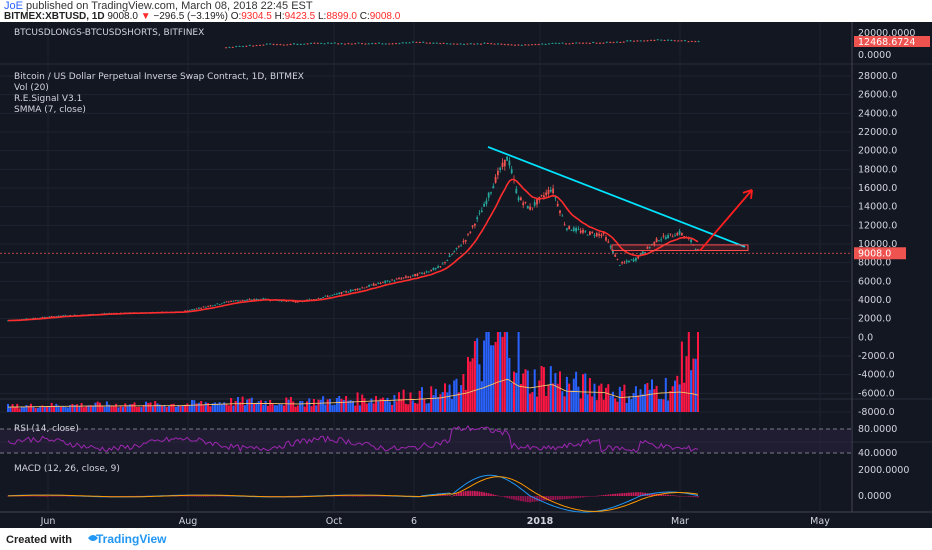 The width and height of the screenshot is (932, 550). What do you see at coordinates (13, 6) in the screenshot?
I see `author-link: JoE` at bounding box center [13, 6].